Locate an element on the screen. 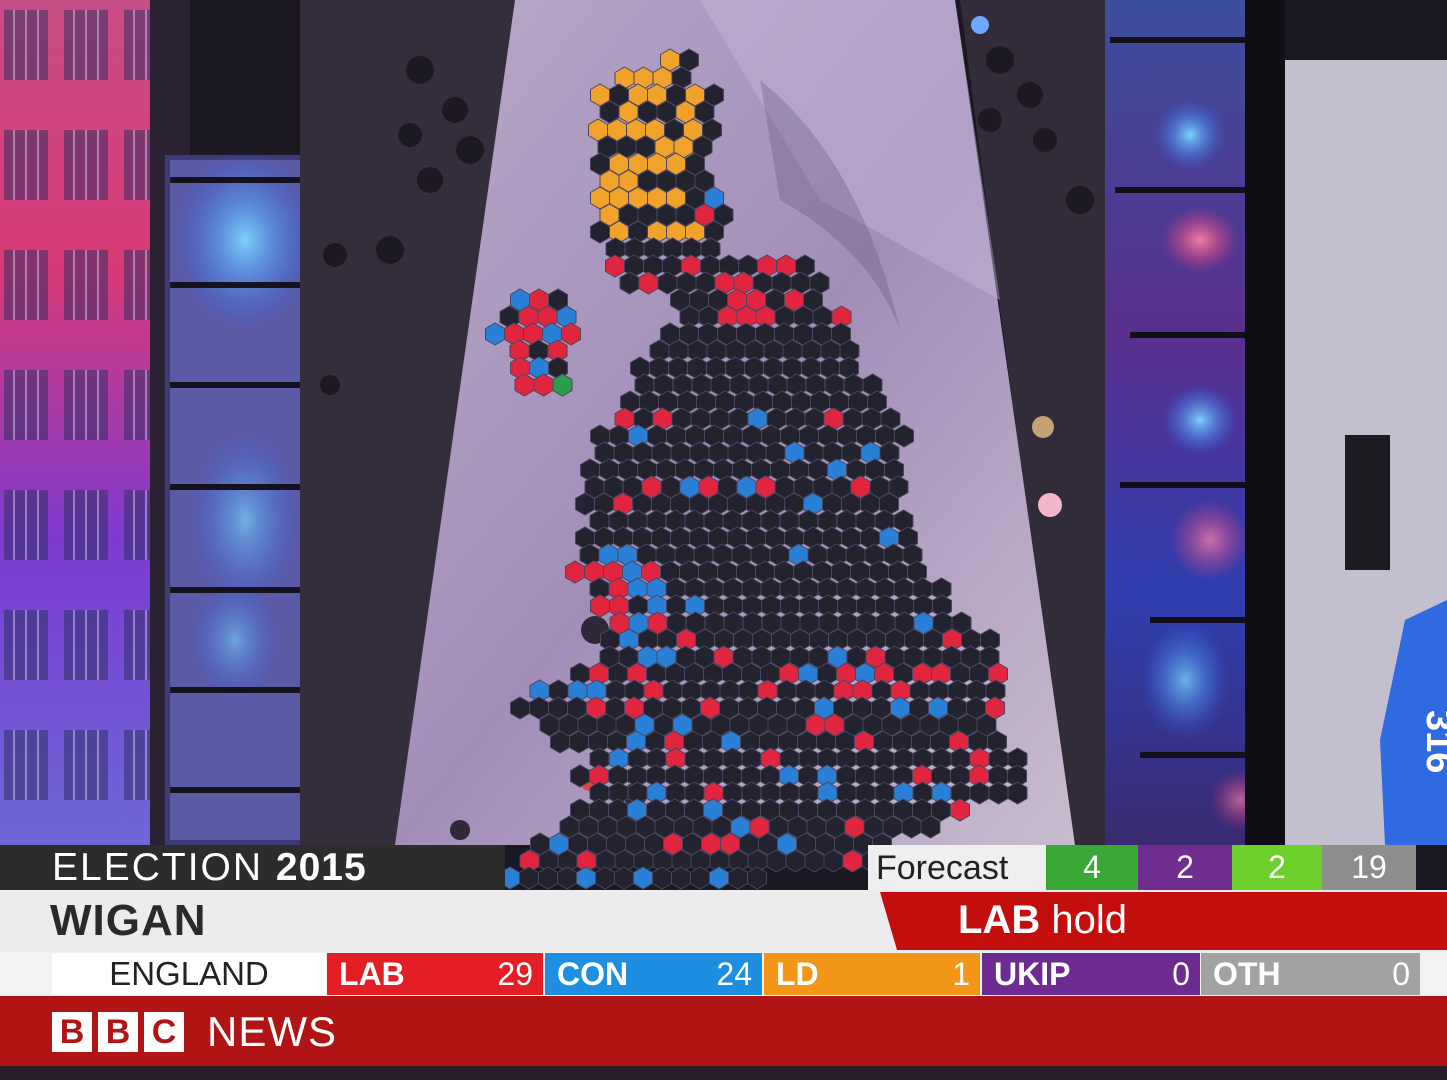 The image size is (1447, 1080). forecast-cell-4: 19 is located at coordinates (1369, 867).